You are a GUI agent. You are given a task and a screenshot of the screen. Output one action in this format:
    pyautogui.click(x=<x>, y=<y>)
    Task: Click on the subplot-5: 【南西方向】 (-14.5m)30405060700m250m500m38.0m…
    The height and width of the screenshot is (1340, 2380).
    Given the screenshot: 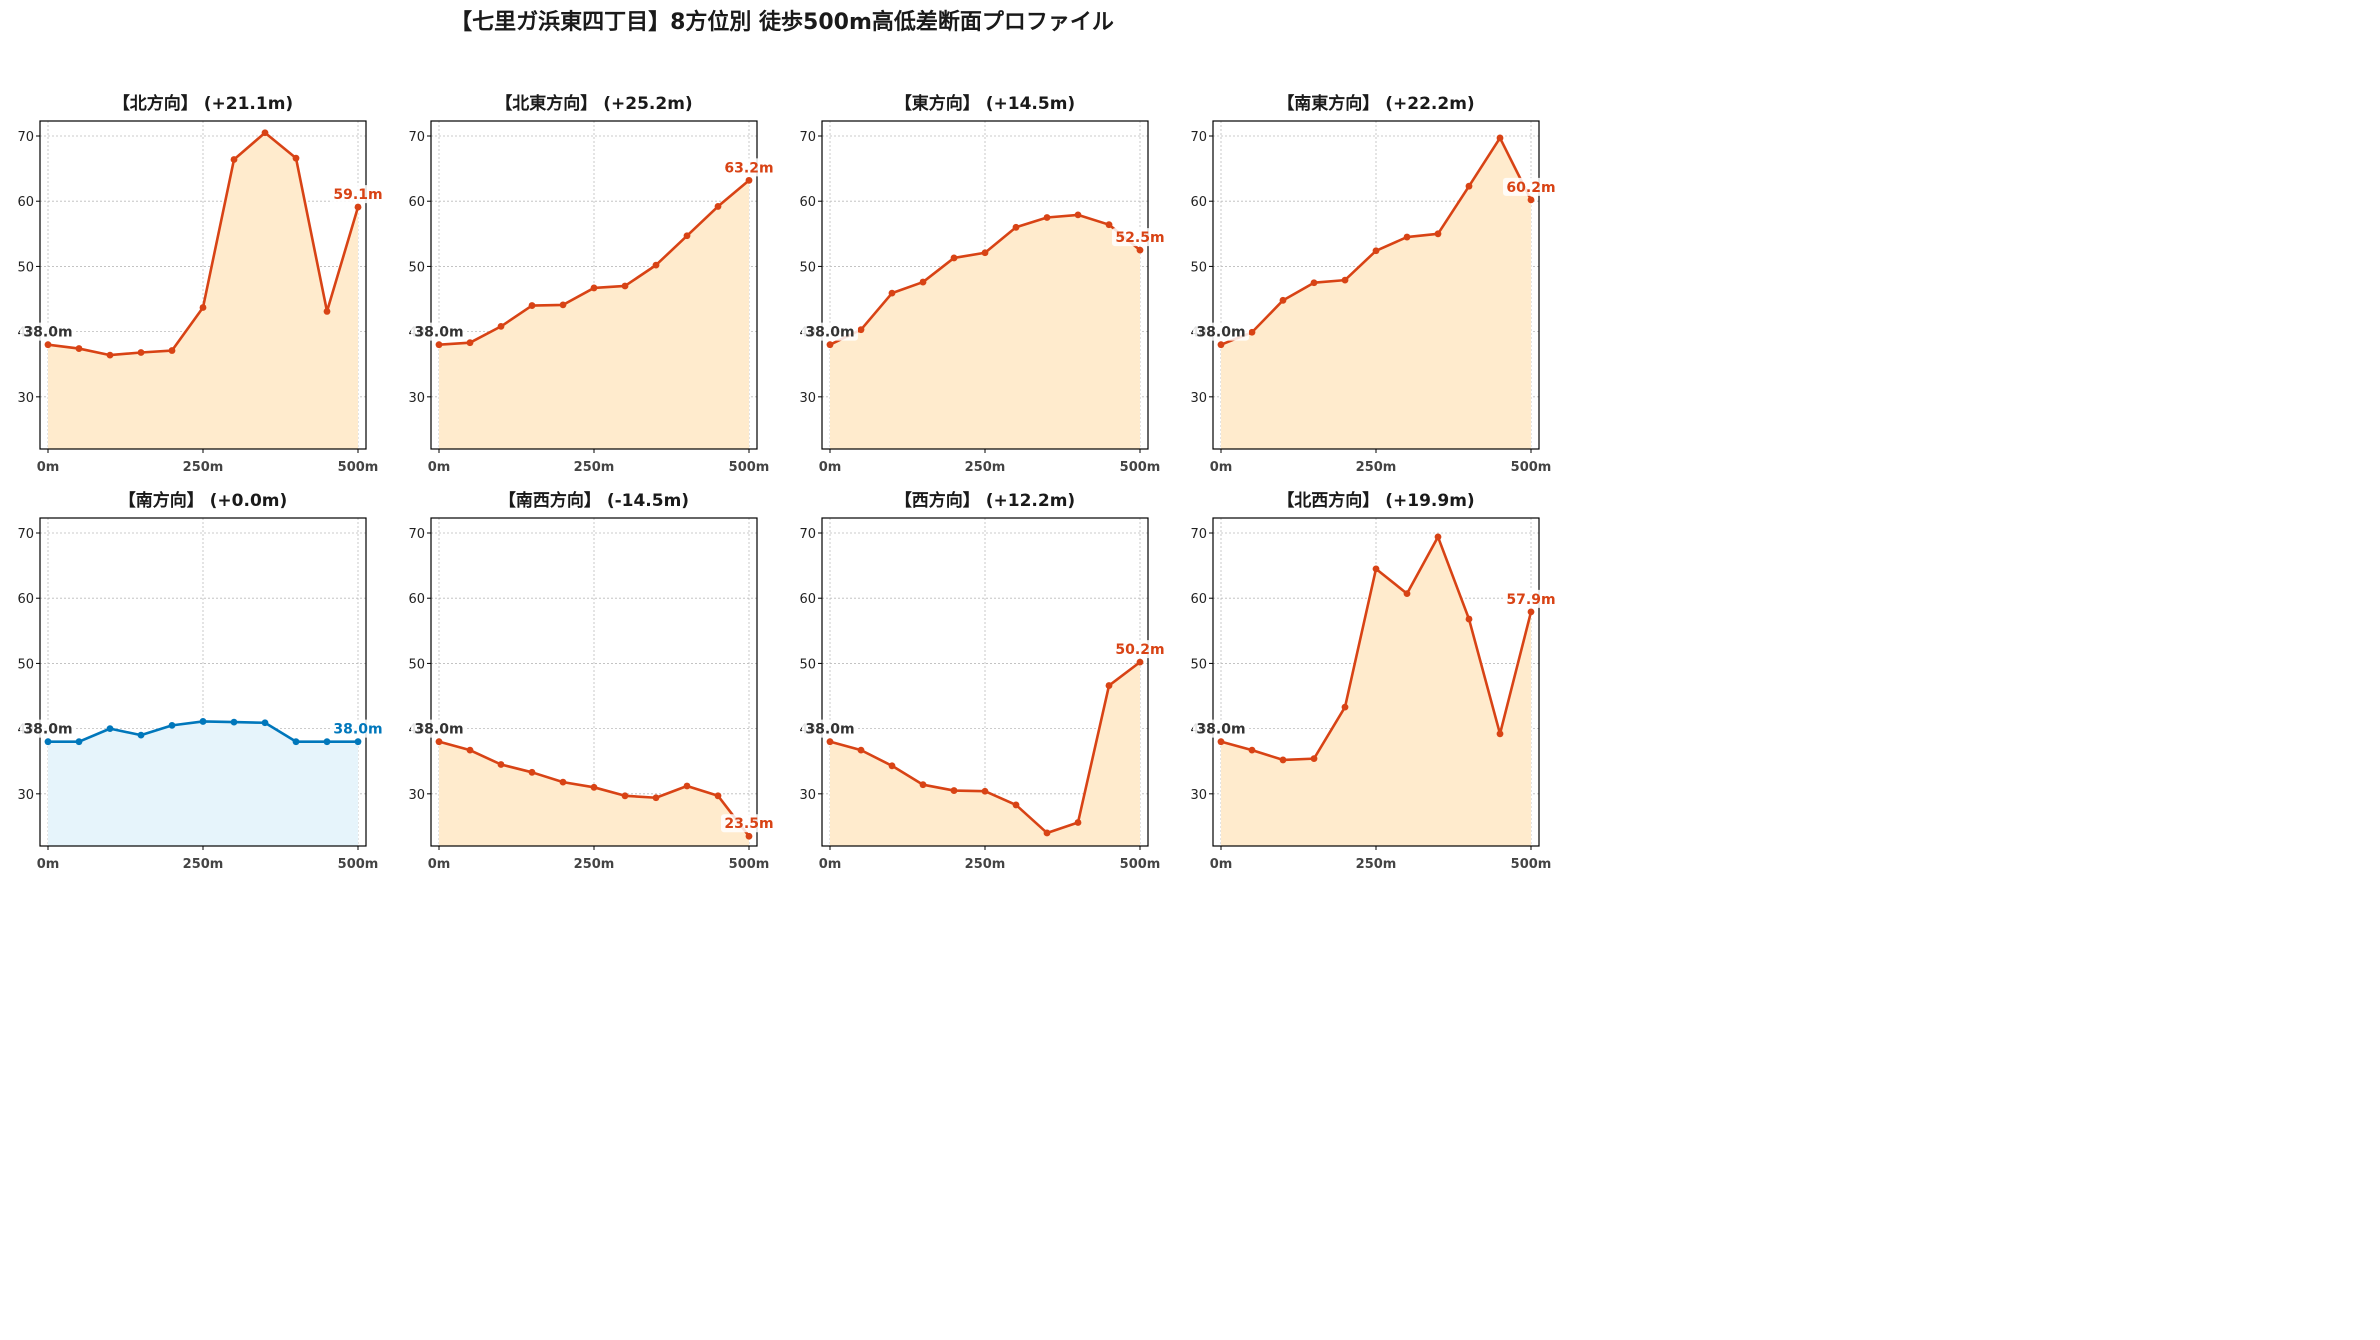 What is the action you would take?
    pyautogui.click(x=592, y=681)
    